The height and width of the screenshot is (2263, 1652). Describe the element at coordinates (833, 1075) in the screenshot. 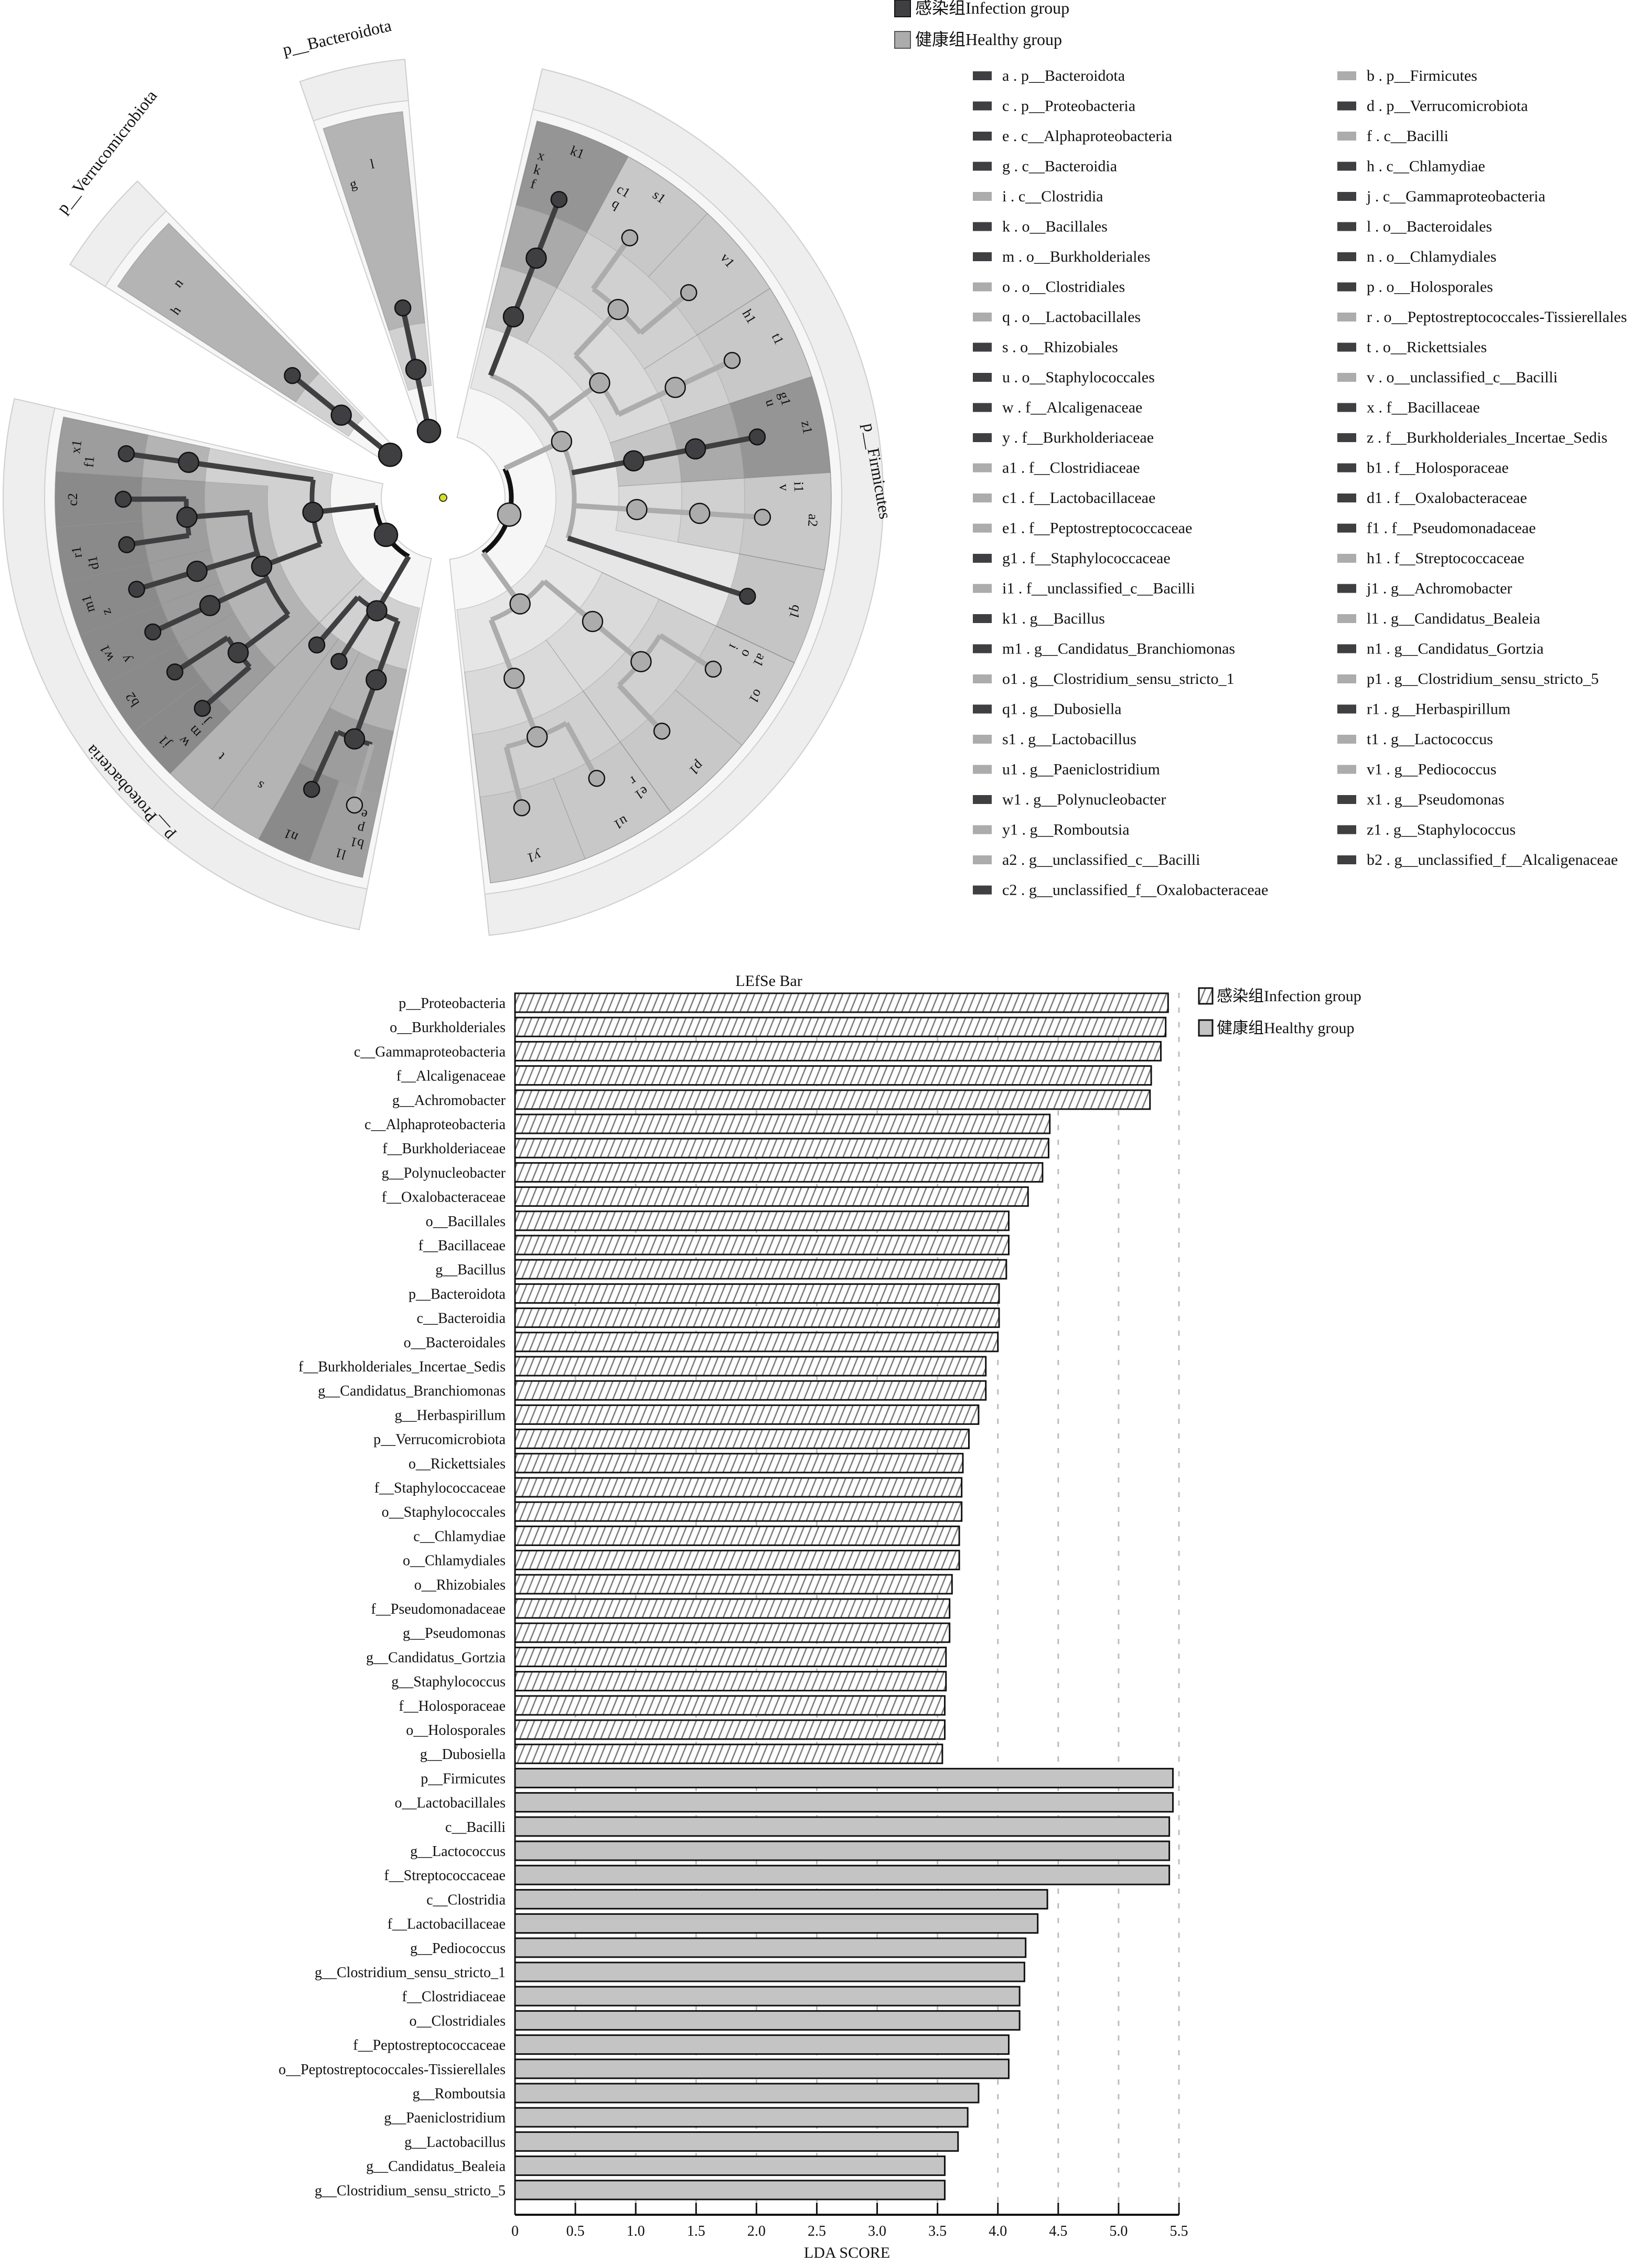

I see `bar-f__Alcaligenaceae` at that location.